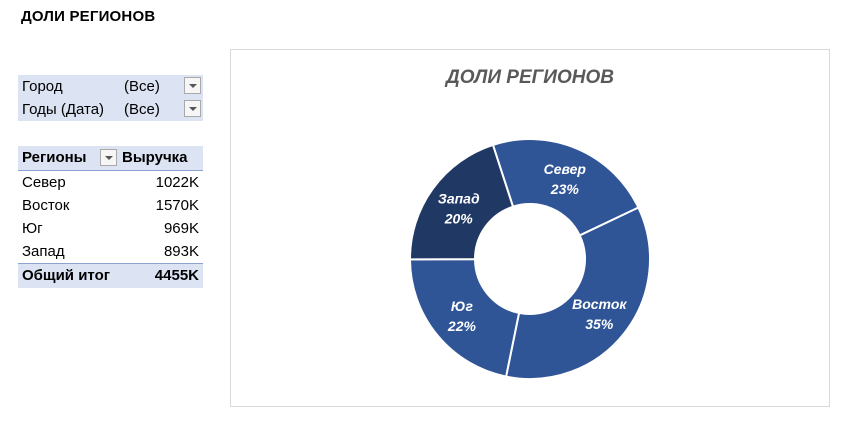 Image resolution: width=845 pixels, height=426 pixels. I want to click on report-filters: Город (Все) Годы (Дата) (Все), so click(110, 98).